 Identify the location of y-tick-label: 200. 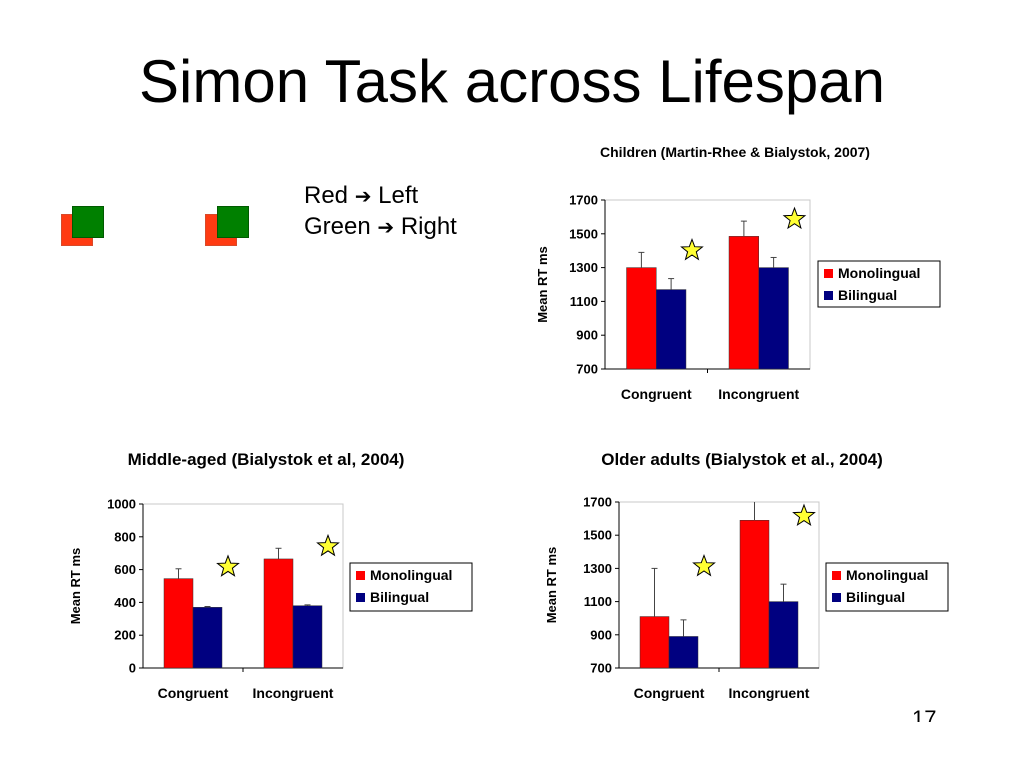
(125, 635).